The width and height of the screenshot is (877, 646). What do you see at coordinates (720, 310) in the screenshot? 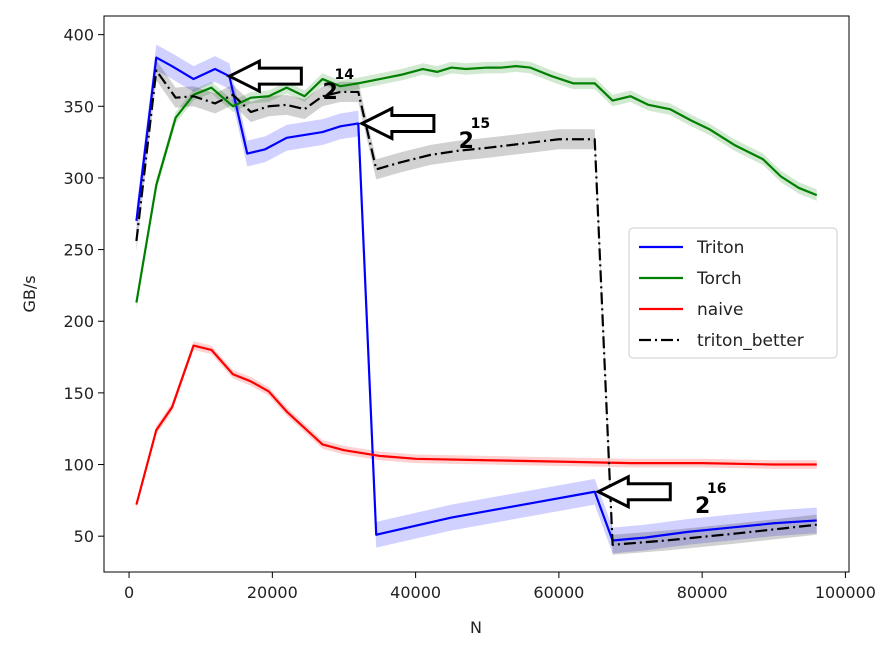
I see `legend-label-naive: naive` at bounding box center [720, 310].